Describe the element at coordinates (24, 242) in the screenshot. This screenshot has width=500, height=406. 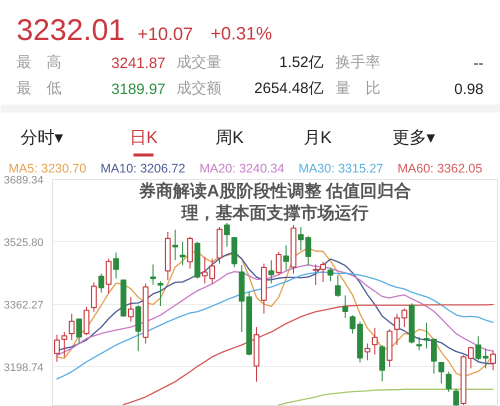
I see `y-tick-label: 3525.80` at that location.